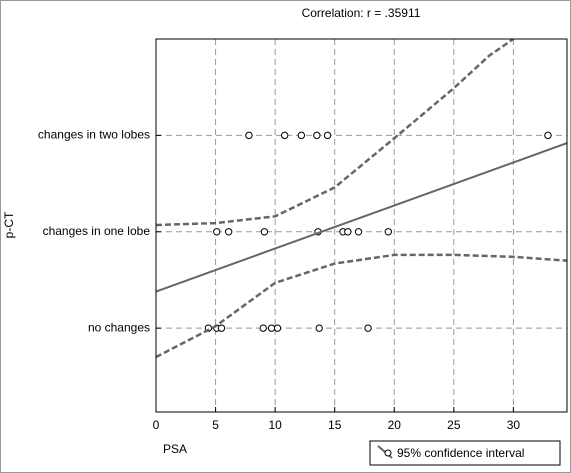 This screenshot has width=571, height=473. What do you see at coordinates (335, 425) in the screenshot?
I see `x-tick-label: 15` at bounding box center [335, 425].